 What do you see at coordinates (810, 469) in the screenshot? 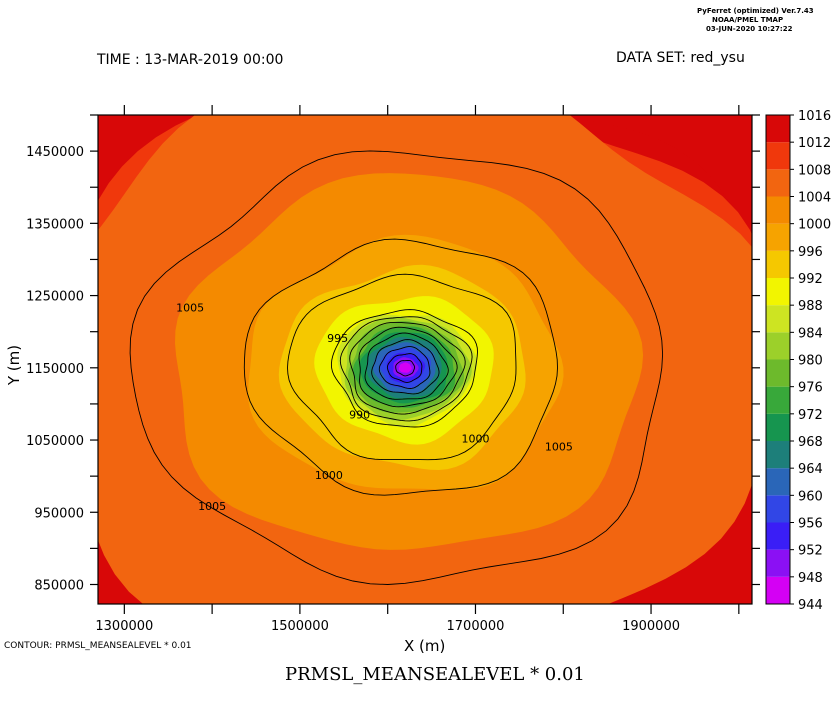
I see `colorbar-label: 964` at bounding box center [810, 469].